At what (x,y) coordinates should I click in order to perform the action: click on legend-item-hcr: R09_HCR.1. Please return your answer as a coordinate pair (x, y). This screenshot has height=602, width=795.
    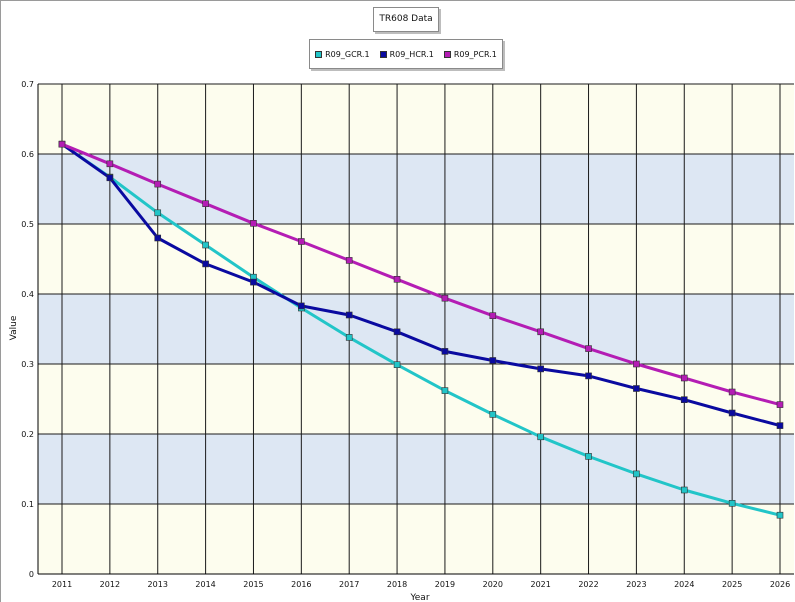
    Looking at the image, I should click on (406, 54).